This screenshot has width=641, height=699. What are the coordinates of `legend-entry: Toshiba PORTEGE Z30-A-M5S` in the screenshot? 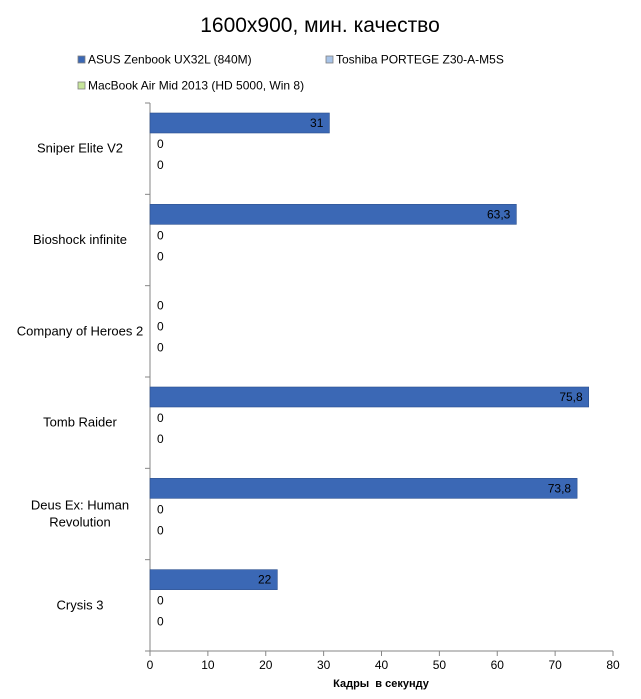 It's located at (420, 60).